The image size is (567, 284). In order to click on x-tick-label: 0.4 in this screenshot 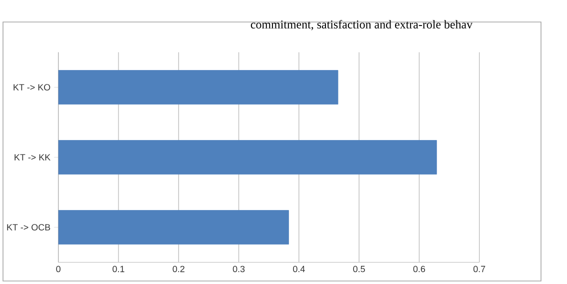, I will do `click(299, 269)`.